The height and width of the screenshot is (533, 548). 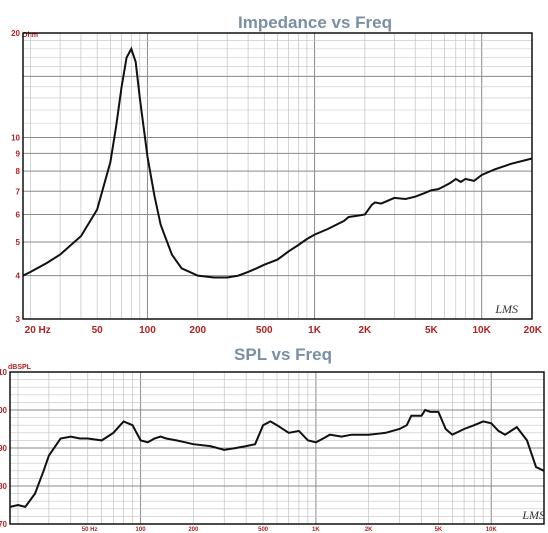 I want to click on spl-x-tick-label: 1K, so click(x=316, y=530).